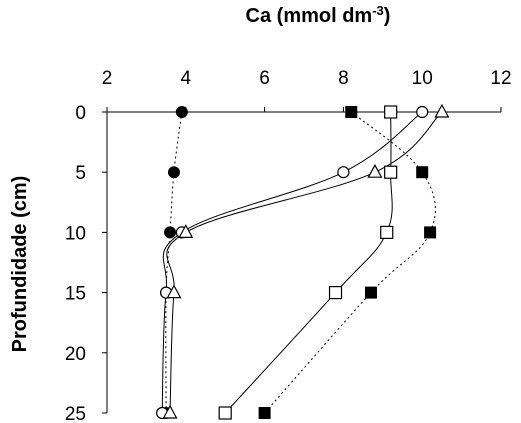 This screenshot has width=521, height=423. Describe the element at coordinates (422, 78) in the screenshot. I see `x-tick-label: 10` at that location.